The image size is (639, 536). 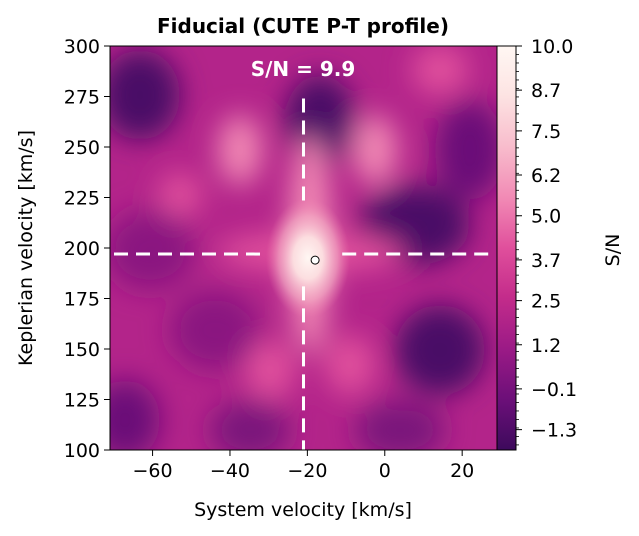 What do you see at coordinates (82, 98) in the screenshot?
I see `y-tick-label: 275` at bounding box center [82, 98].